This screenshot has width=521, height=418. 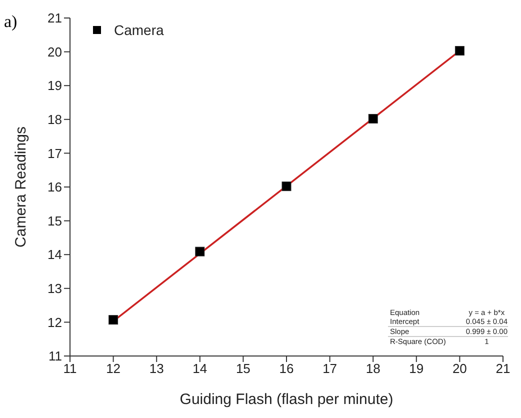 I want to click on y-axis-title: Camera Readings, so click(x=21, y=187).